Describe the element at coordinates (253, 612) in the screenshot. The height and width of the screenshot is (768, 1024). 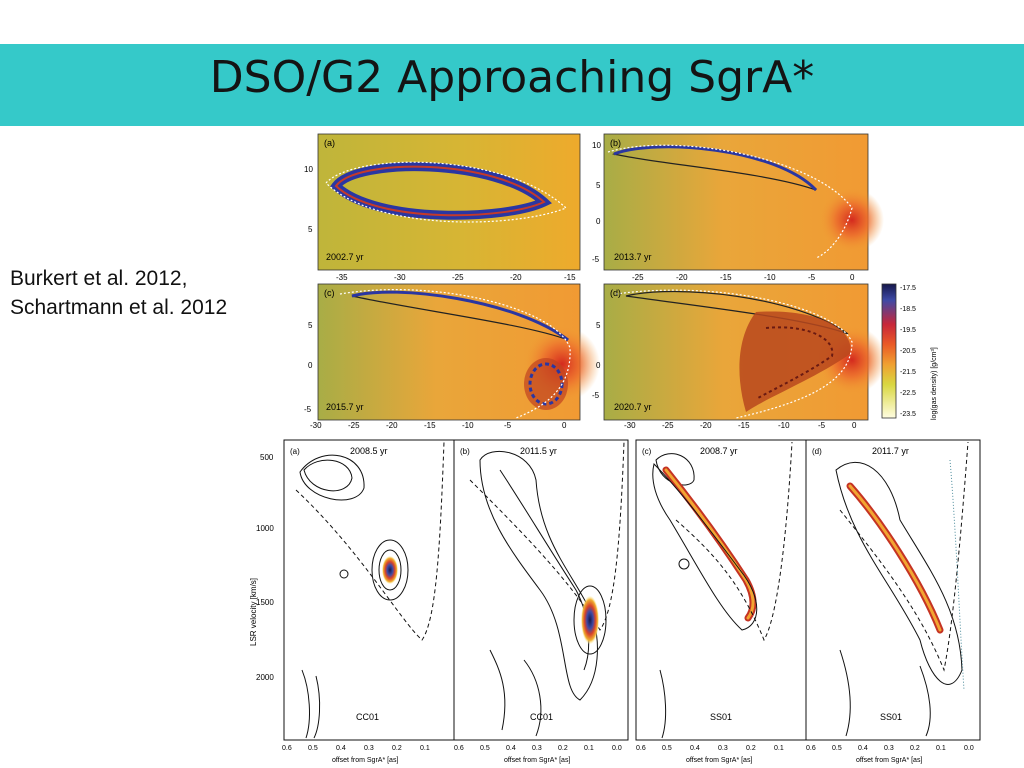
I see `y-axis-label: LSR velocity [km/s]` at that location.